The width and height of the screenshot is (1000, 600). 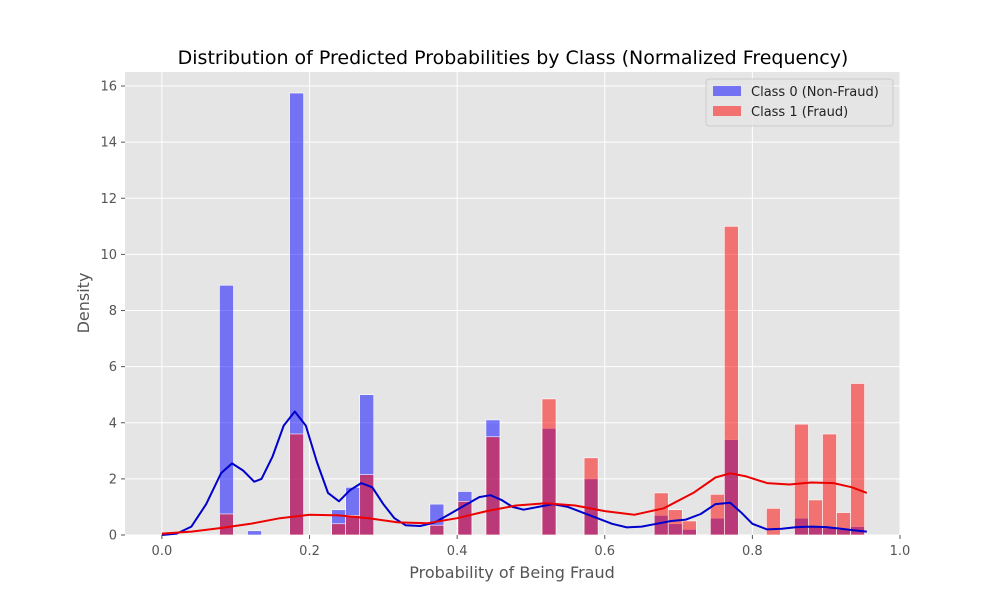 I want to click on y-axis-label: Density, so click(x=83, y=303).